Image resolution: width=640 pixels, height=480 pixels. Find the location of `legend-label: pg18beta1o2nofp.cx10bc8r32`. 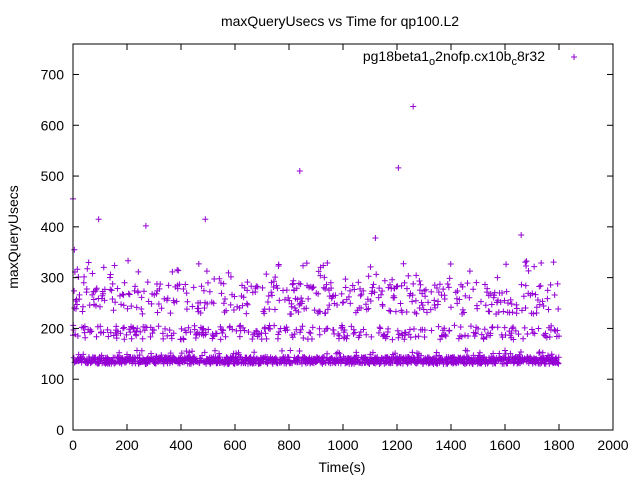

legend-label: pg18beta1o2nofp.cx10bc8r32 is located at coordinates (454, 58).